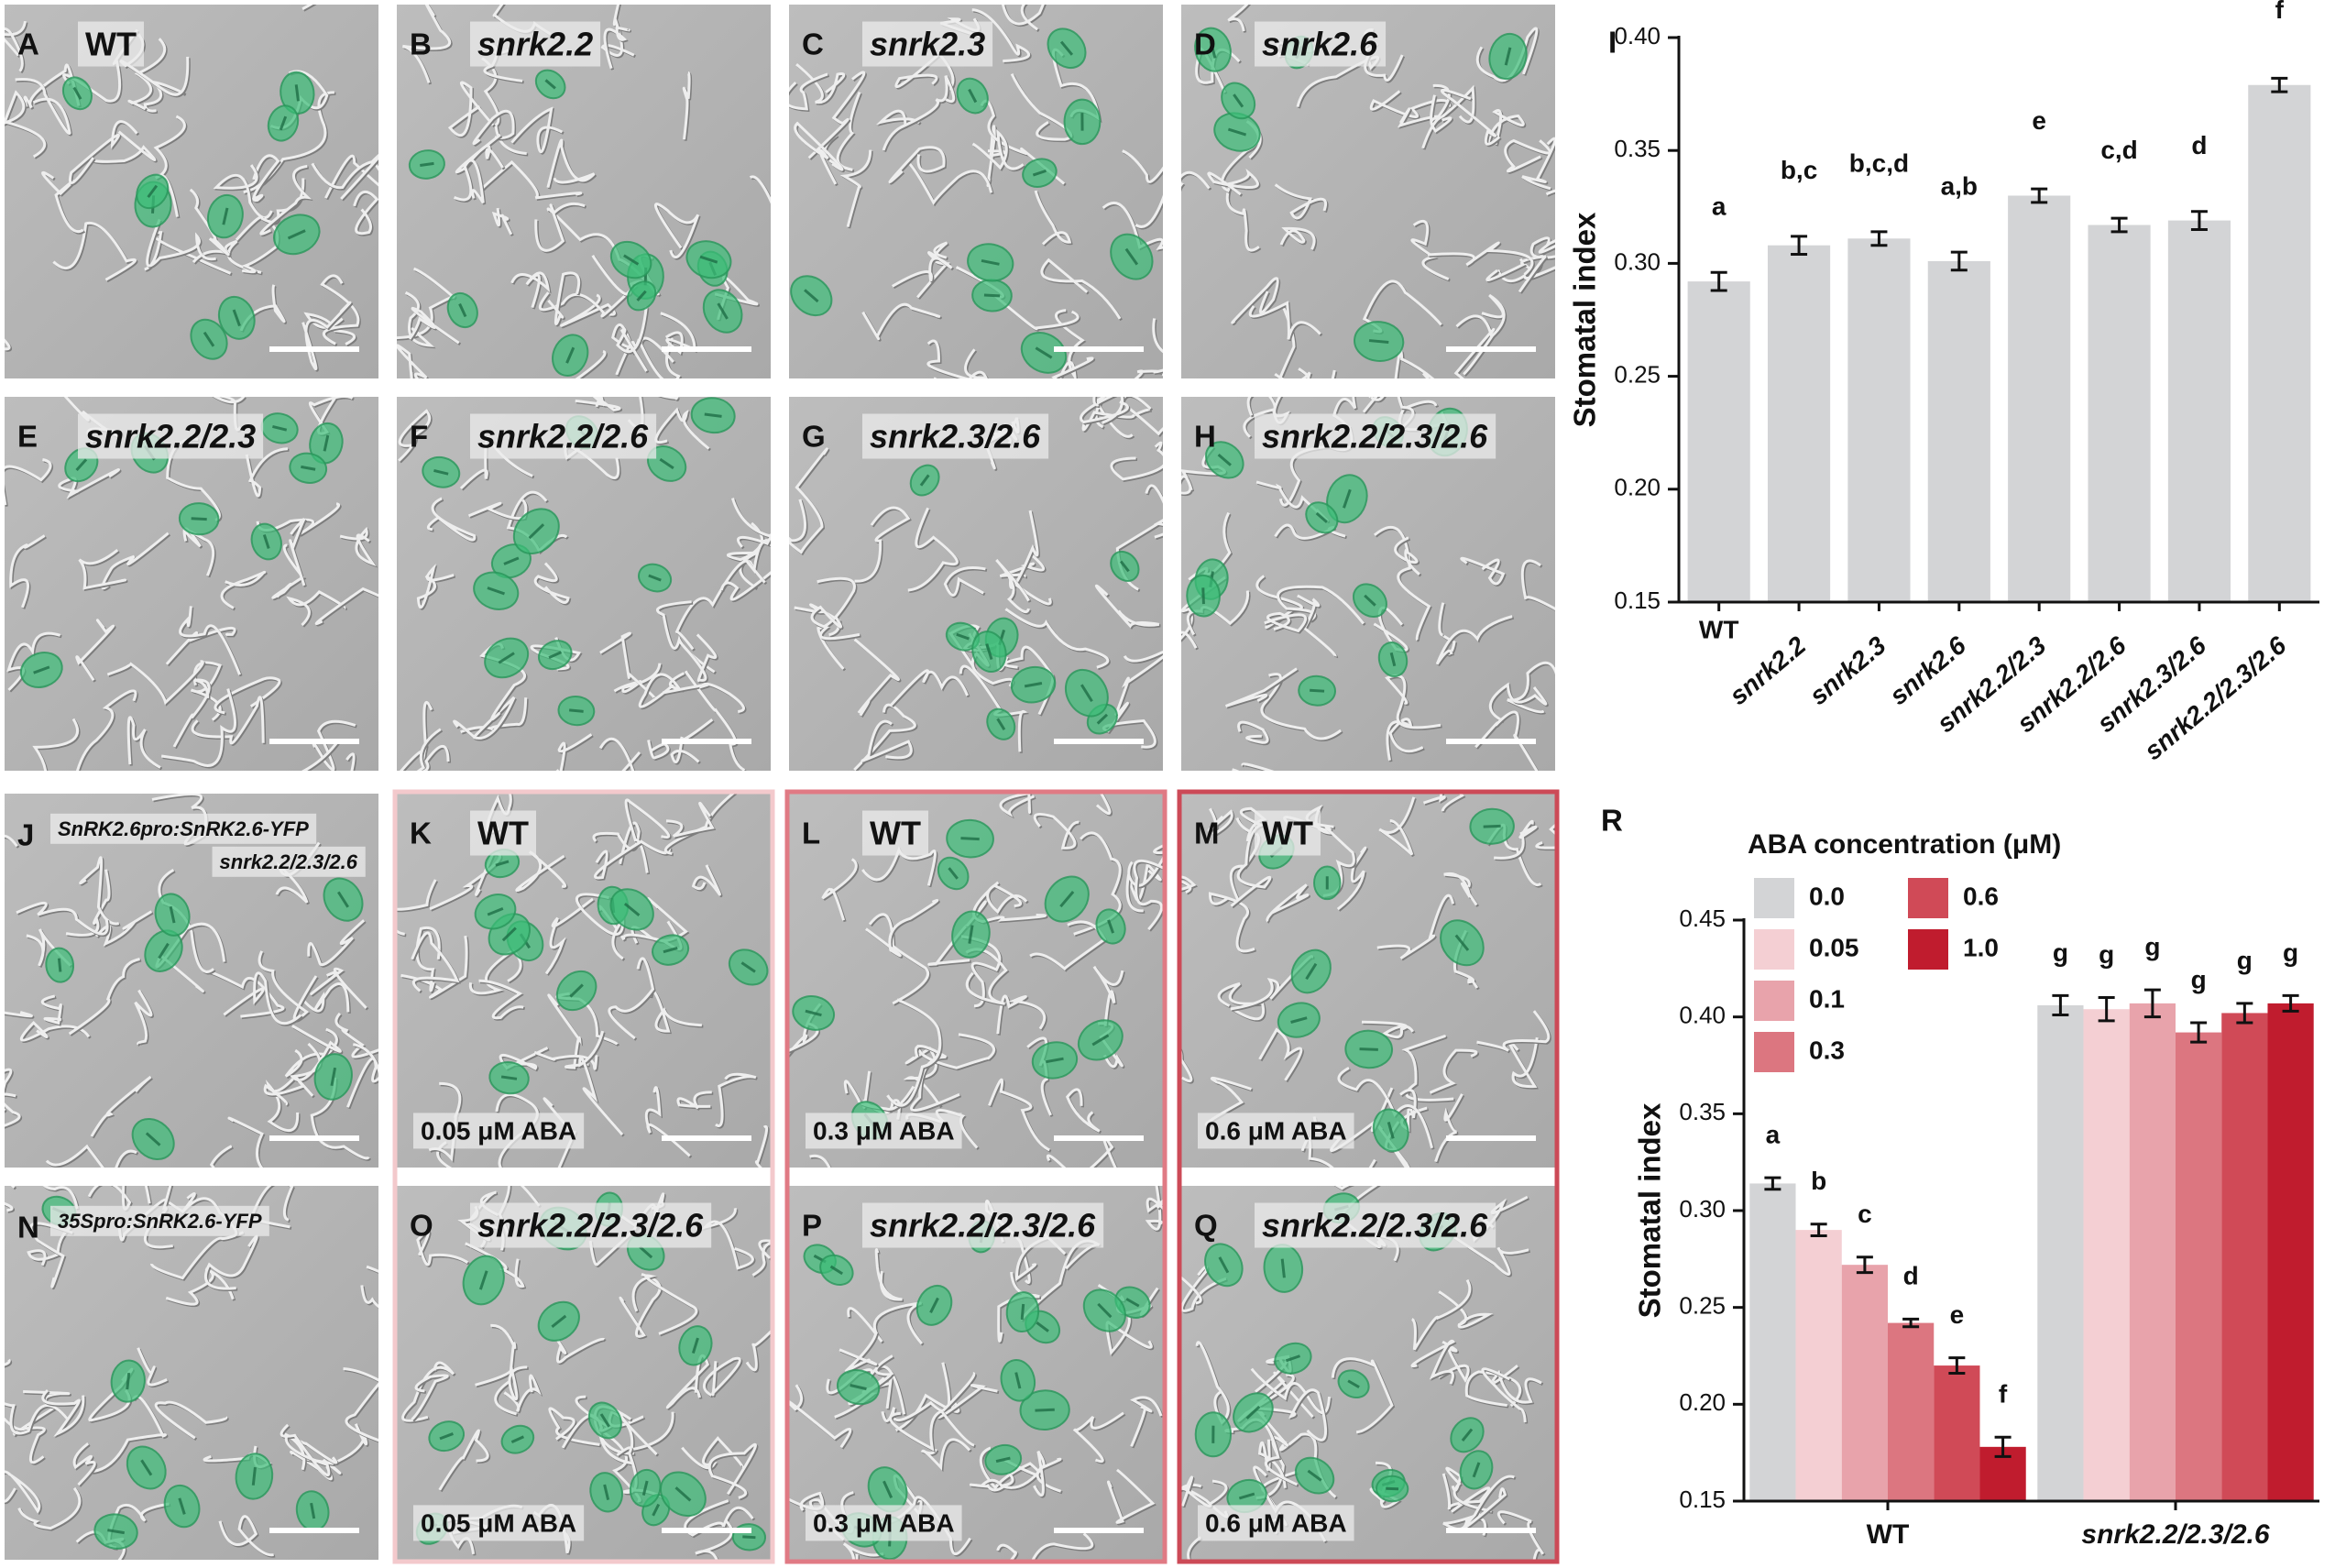 The width and height of the screenshot is (2346, 1568). Describe the element at coordinates (1865, 1214) in the screenshot. I see `significance-letter: c` at that location.